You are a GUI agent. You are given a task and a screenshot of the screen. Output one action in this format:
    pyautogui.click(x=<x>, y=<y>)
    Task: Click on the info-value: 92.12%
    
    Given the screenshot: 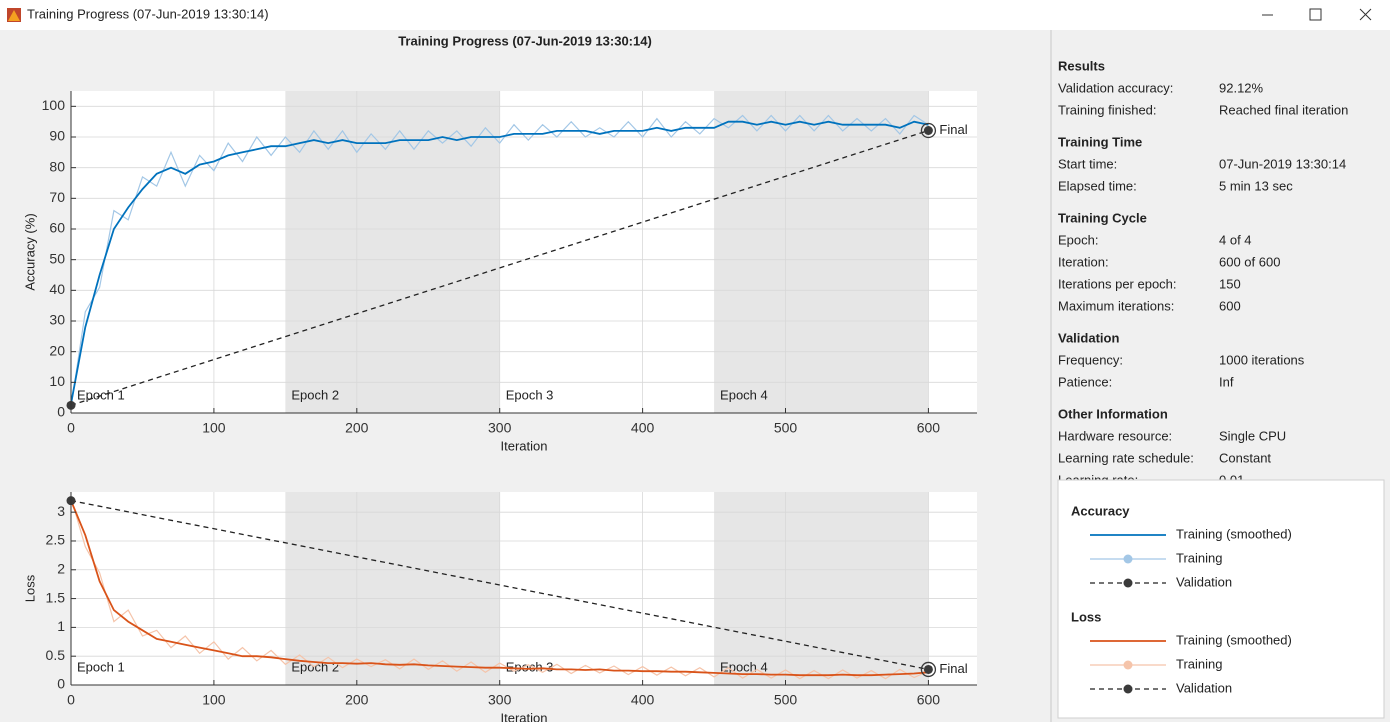 What is the action you would take?
    pyautogui.click(x=1241, y=87)
    